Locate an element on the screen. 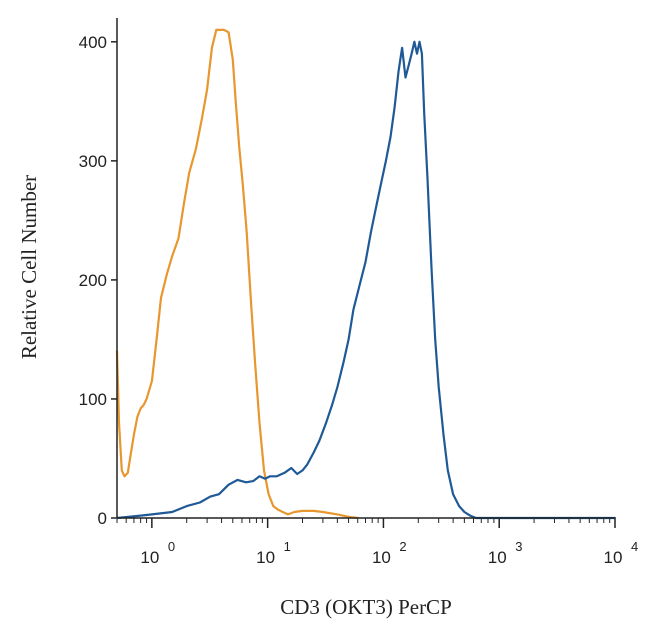 Image resolution: width=650 pixels, height=639 pixels. x-tick-label-0: 10 is located at coordinates (149, 557).